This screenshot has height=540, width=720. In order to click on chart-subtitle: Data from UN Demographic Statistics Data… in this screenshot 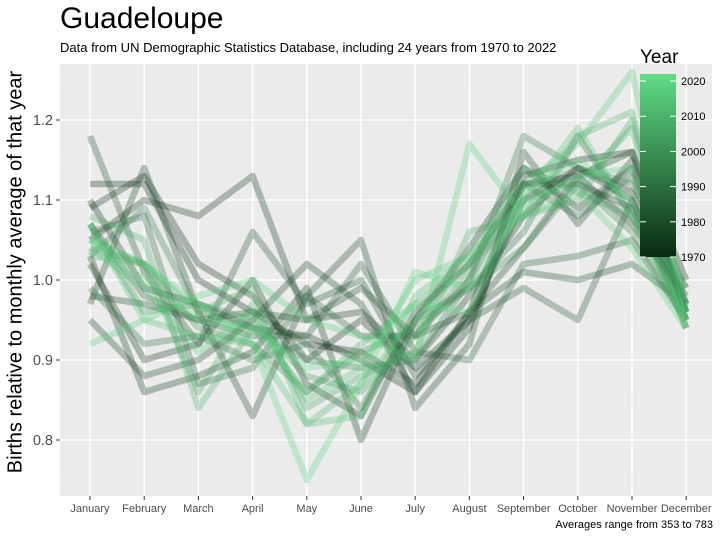, I will do `click(308, 47)`.